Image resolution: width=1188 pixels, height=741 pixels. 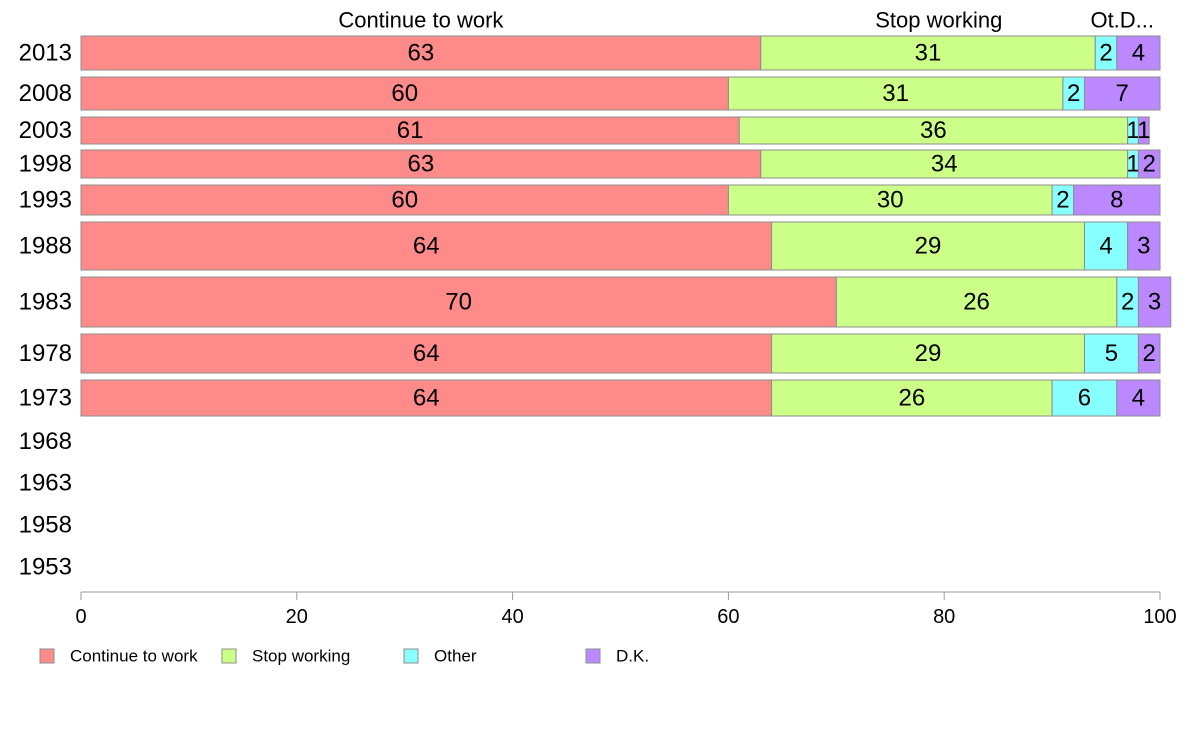 I want to click on bar-data-label: 61, so click(x=410, y=130).